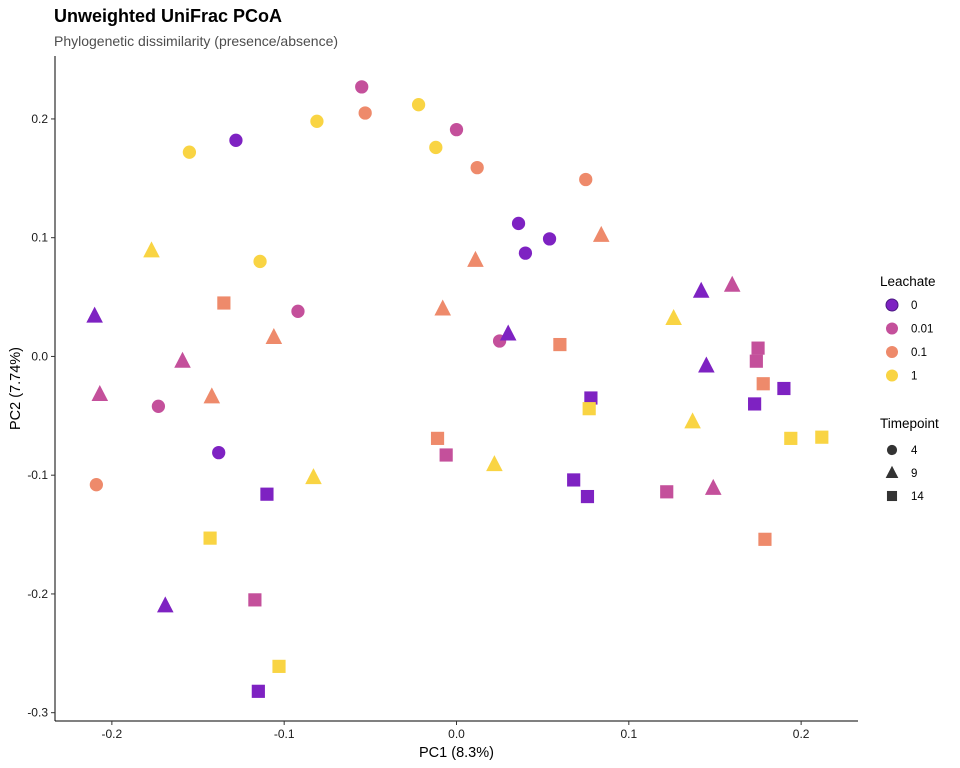 The image size is (960, 768). Describe the element at coordinates (892, 450) in the screenshot. I see `timepoint-legend-key-circle-icon` at that location.